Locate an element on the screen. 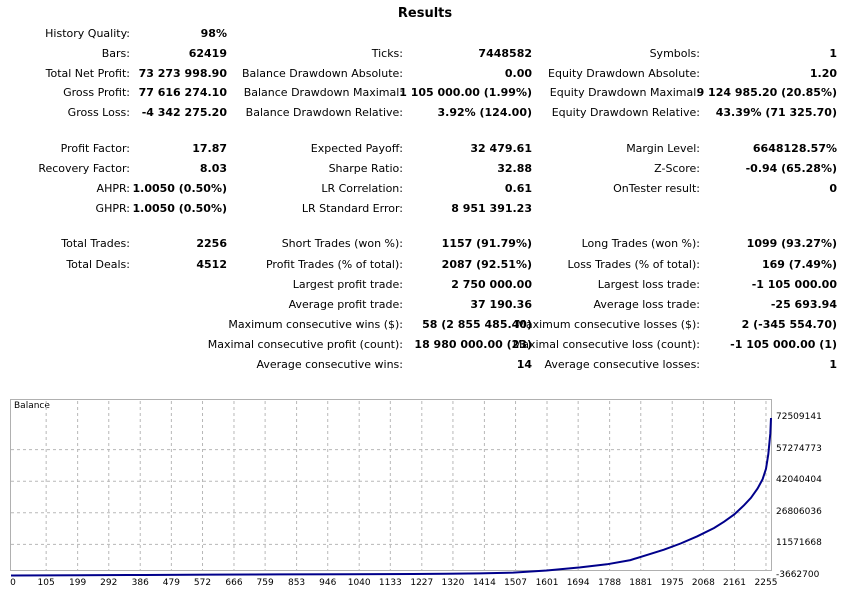 The width and height of the screenshot is (850, 600). balance-drawdown-absolute-label: Balance Drawdown Absolute: is located at coordinates (322, 73).